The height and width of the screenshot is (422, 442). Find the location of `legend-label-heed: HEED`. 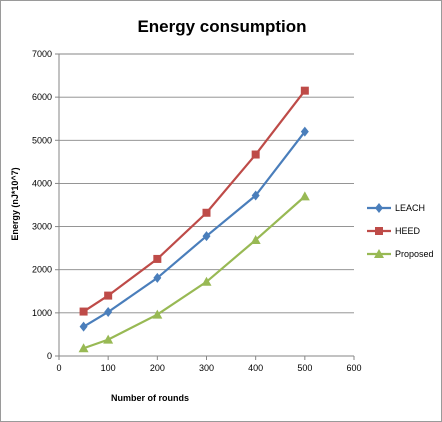

legend-label-heed: HEED is located at coordinates (408, 231).